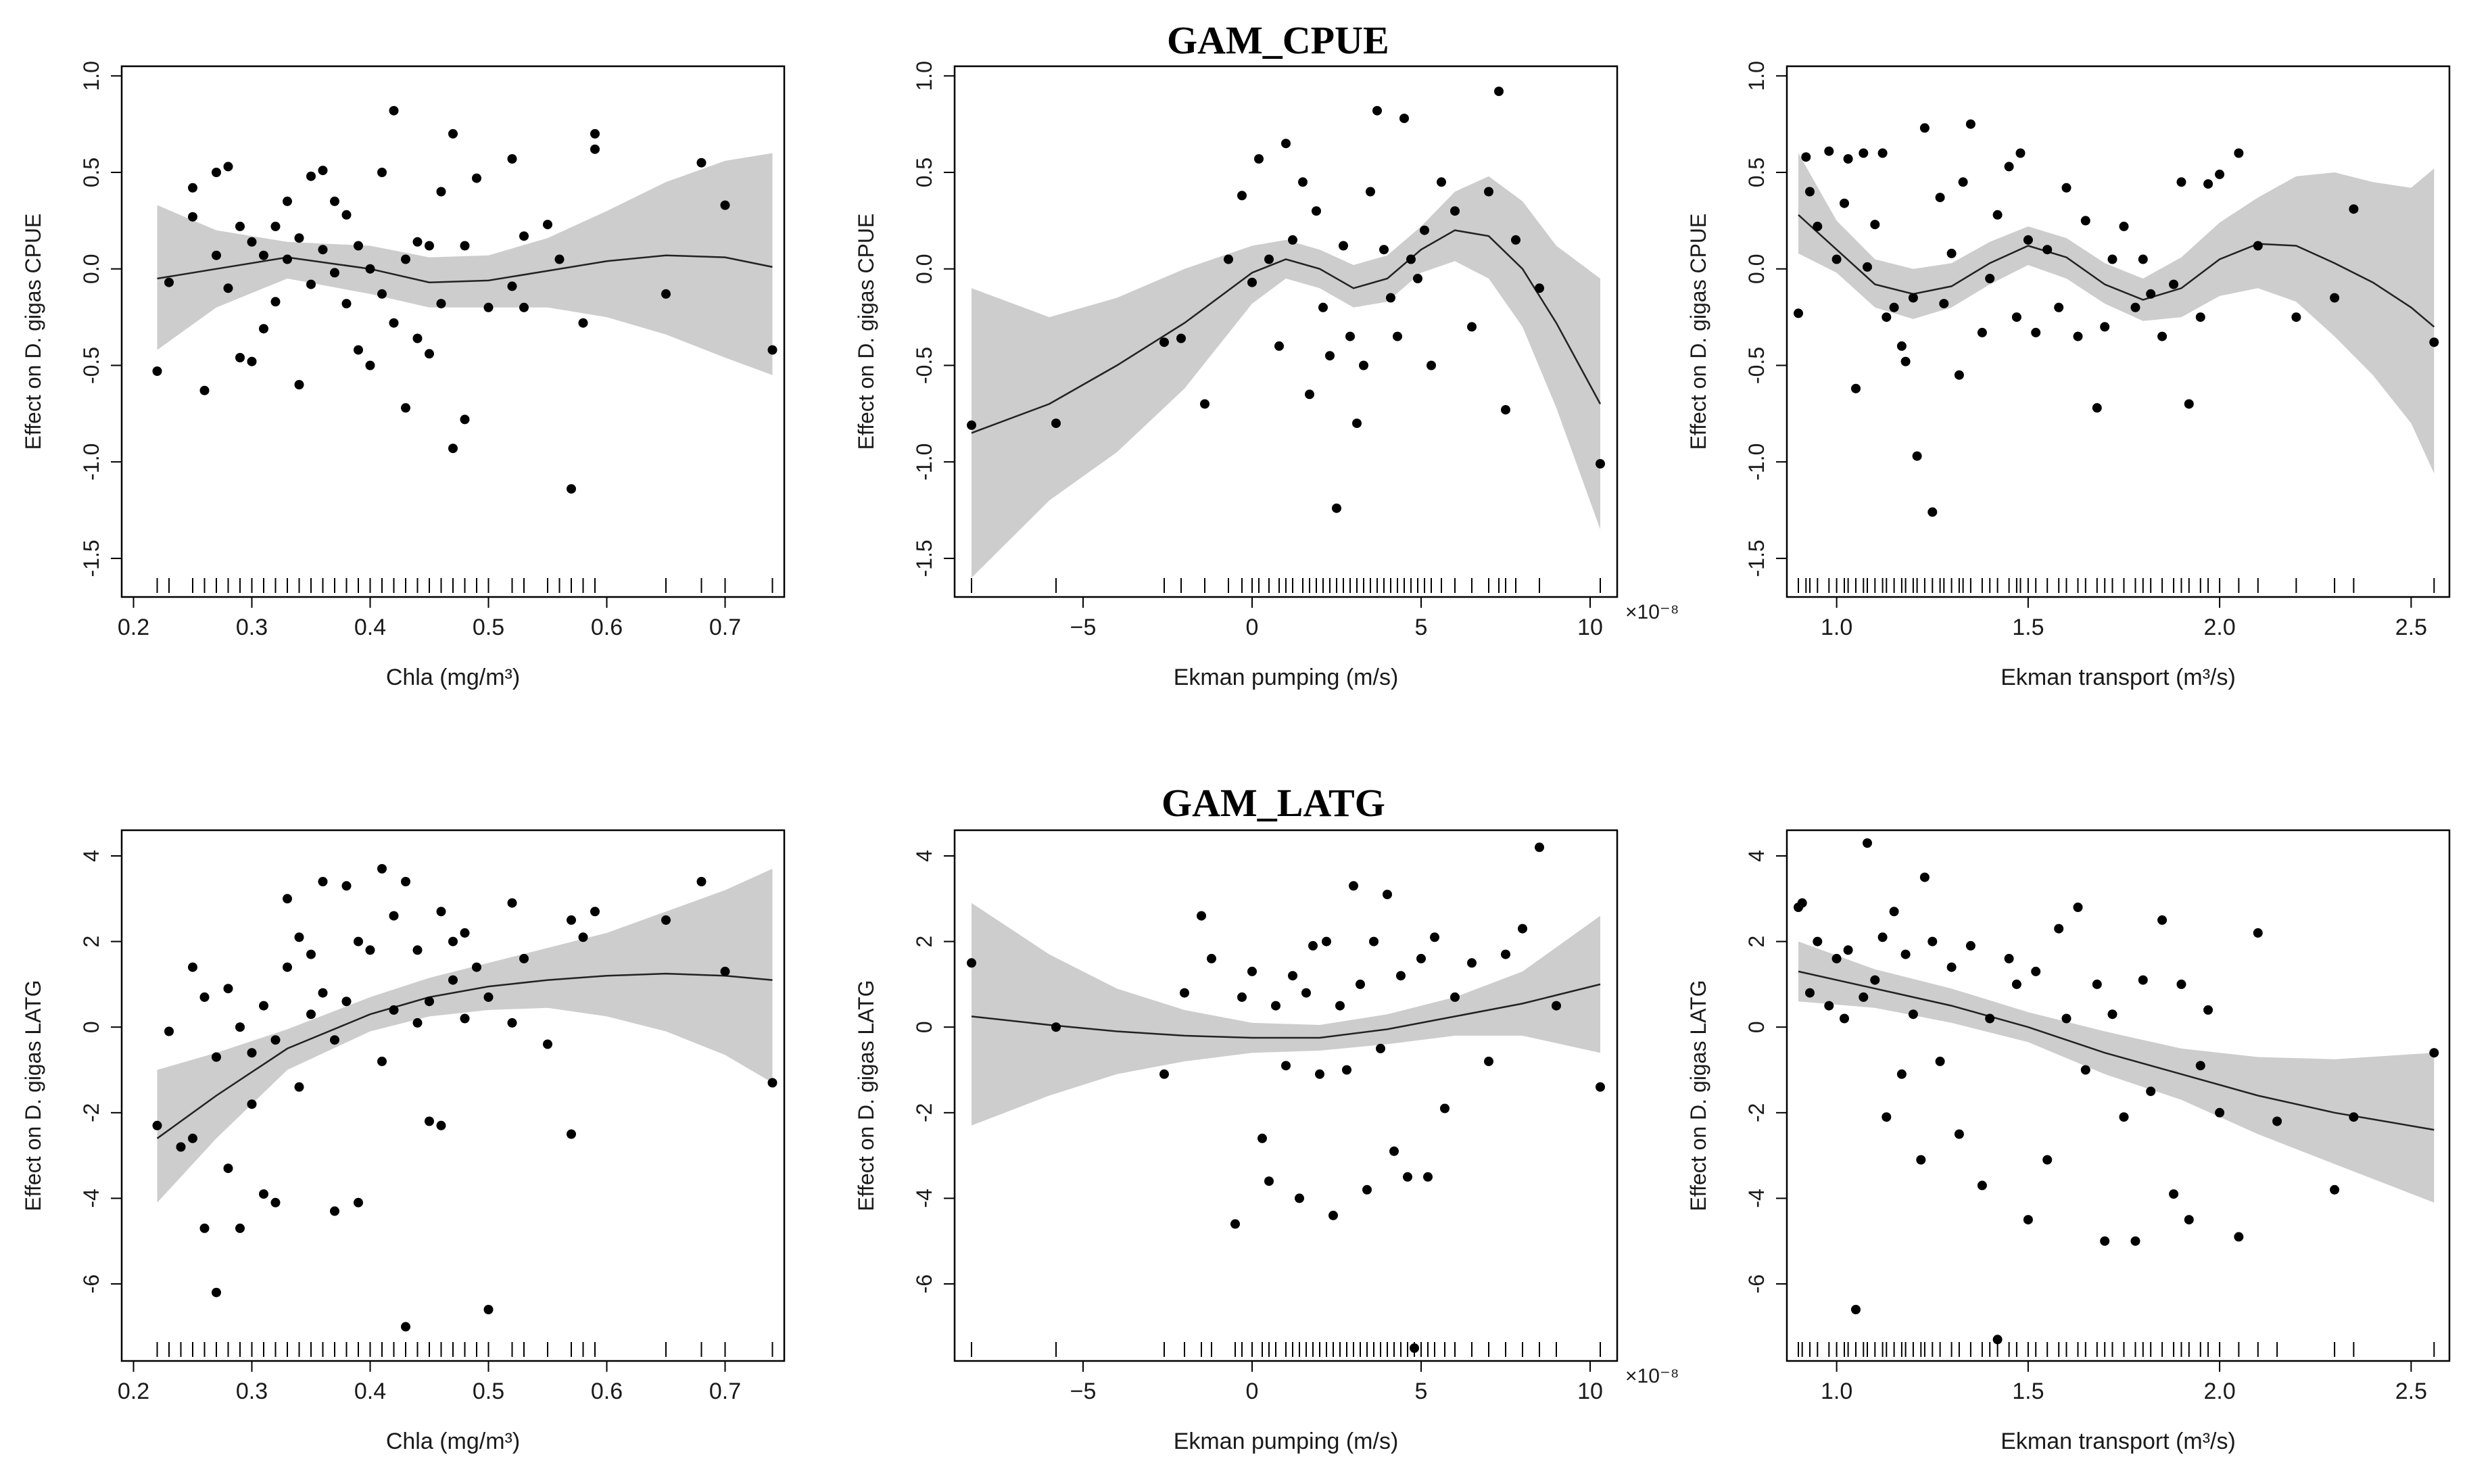 This screenshot has width=2467, height=1484. I want to click on confidence-band, so click(2116, 1072).